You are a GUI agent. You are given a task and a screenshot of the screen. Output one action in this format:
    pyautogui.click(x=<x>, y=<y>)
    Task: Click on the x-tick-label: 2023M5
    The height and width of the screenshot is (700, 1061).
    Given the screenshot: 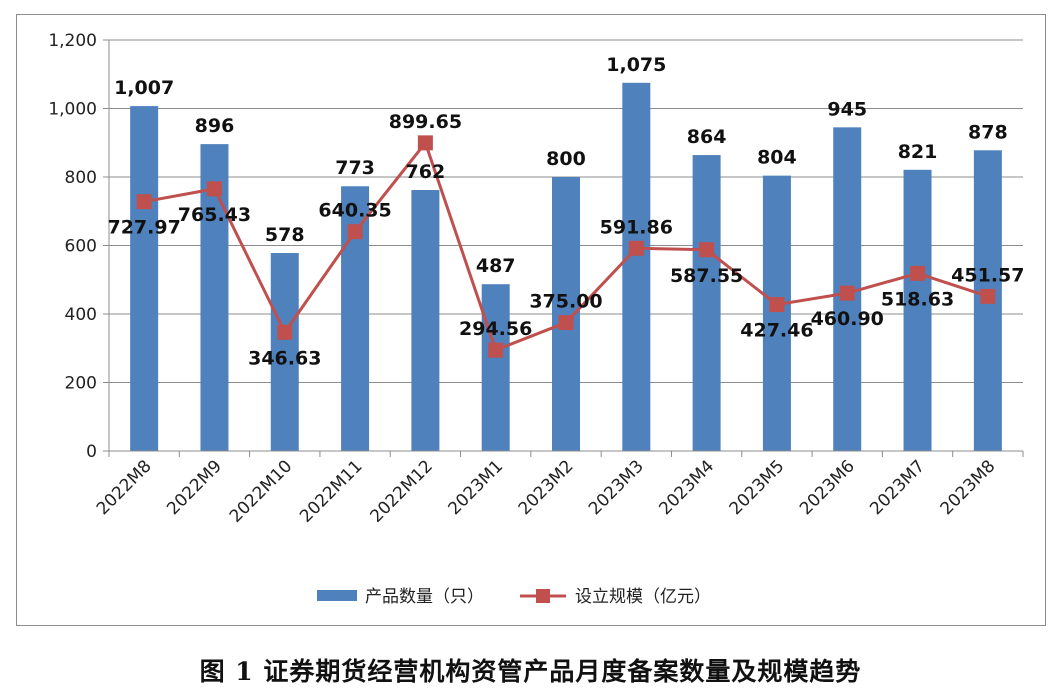 What is the action you would take?
    pyautogui.click(x=757, y=487)
    